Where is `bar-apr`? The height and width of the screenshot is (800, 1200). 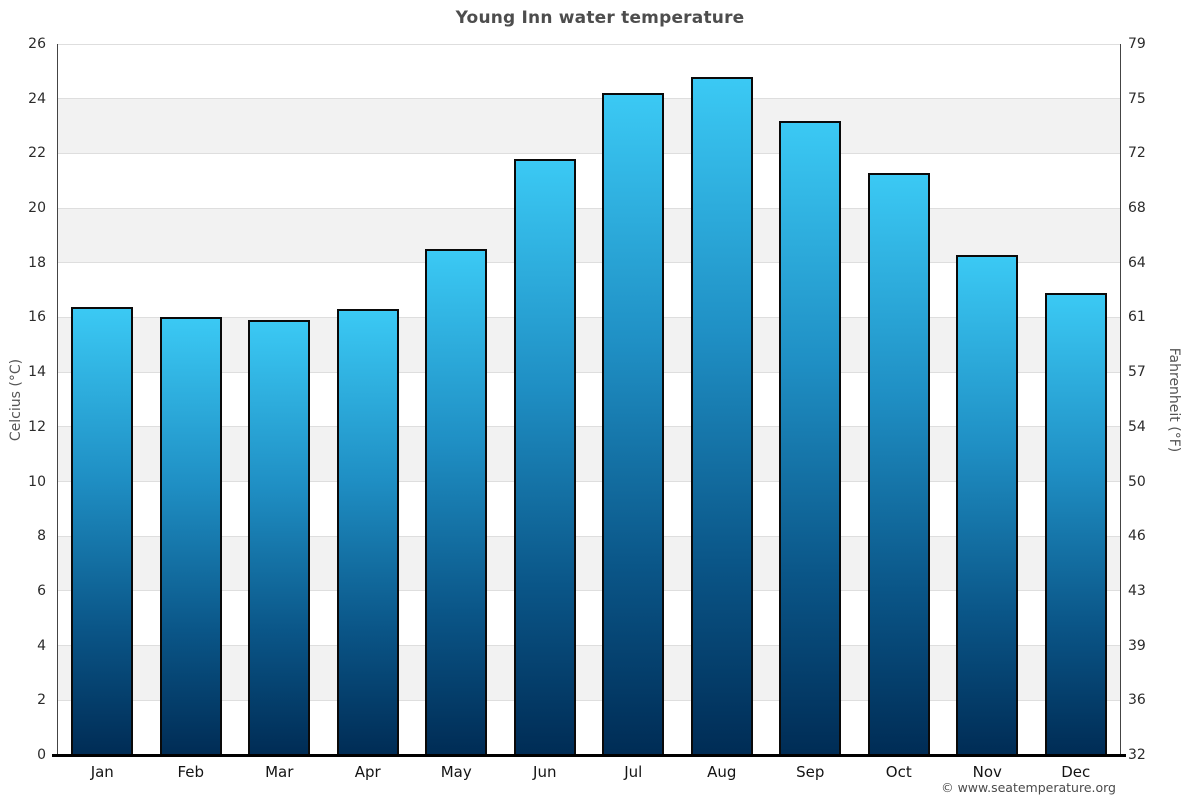
bar-apr is located at coordinates (367, 532).